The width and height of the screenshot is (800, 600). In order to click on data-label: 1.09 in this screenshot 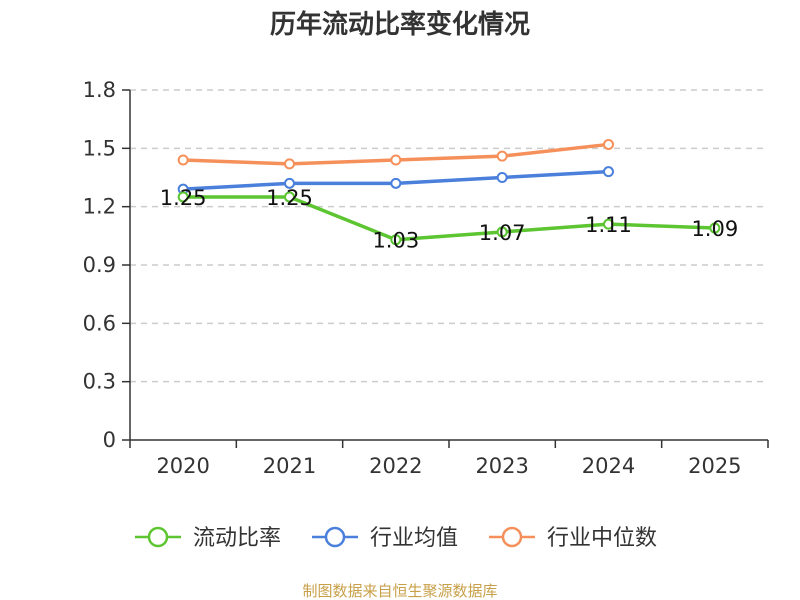, I will do `click(714, 229)`.